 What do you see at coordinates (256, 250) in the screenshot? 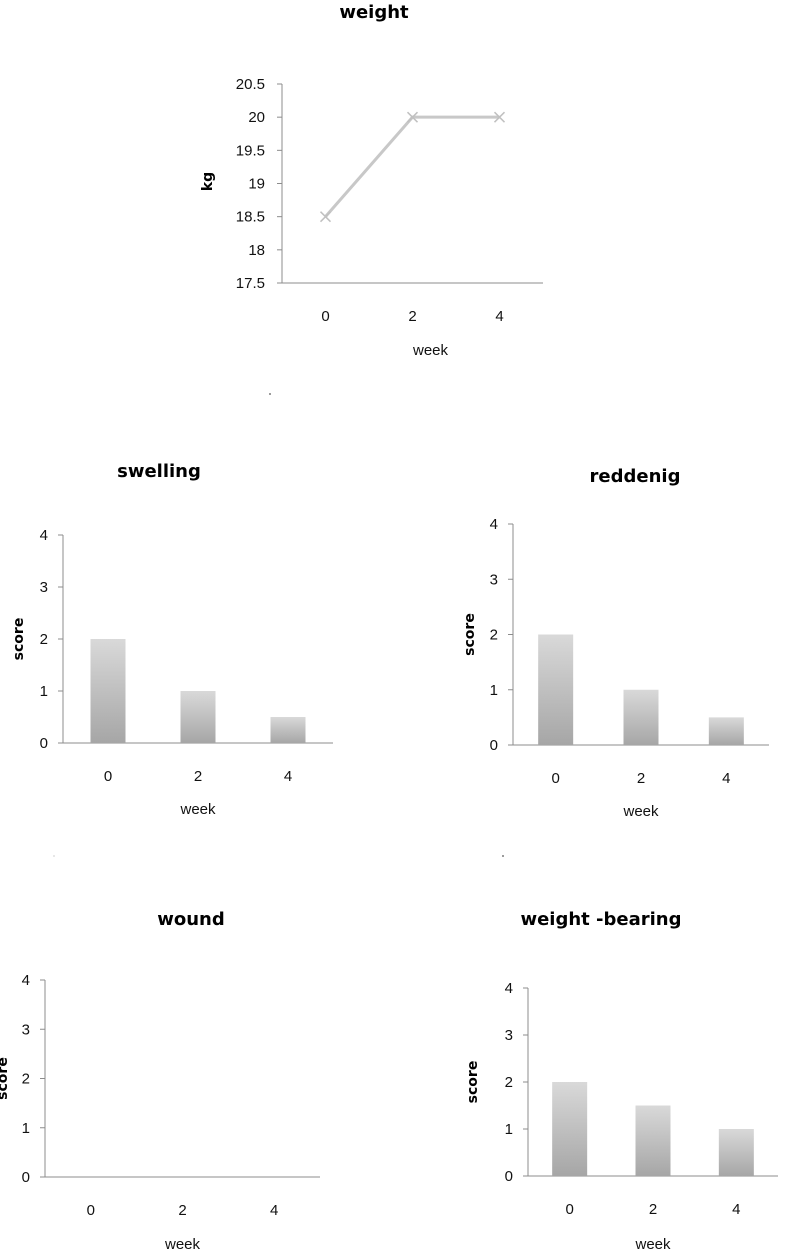
I see `y-tick-label: 18` at bounding box center [256, 250].